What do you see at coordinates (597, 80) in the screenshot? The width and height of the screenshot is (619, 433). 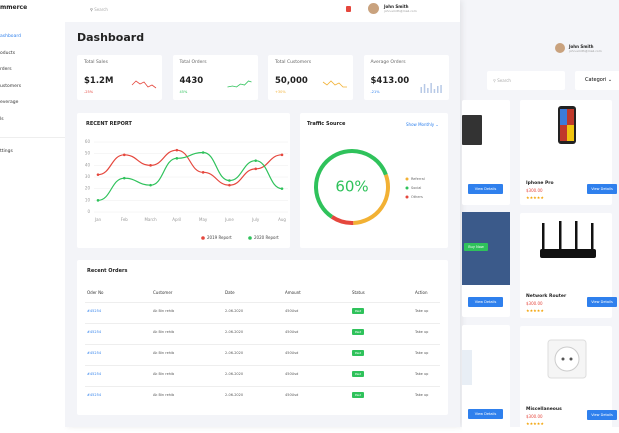 I see `category-select: Categori ⌄` at bounding box center [597, 80].